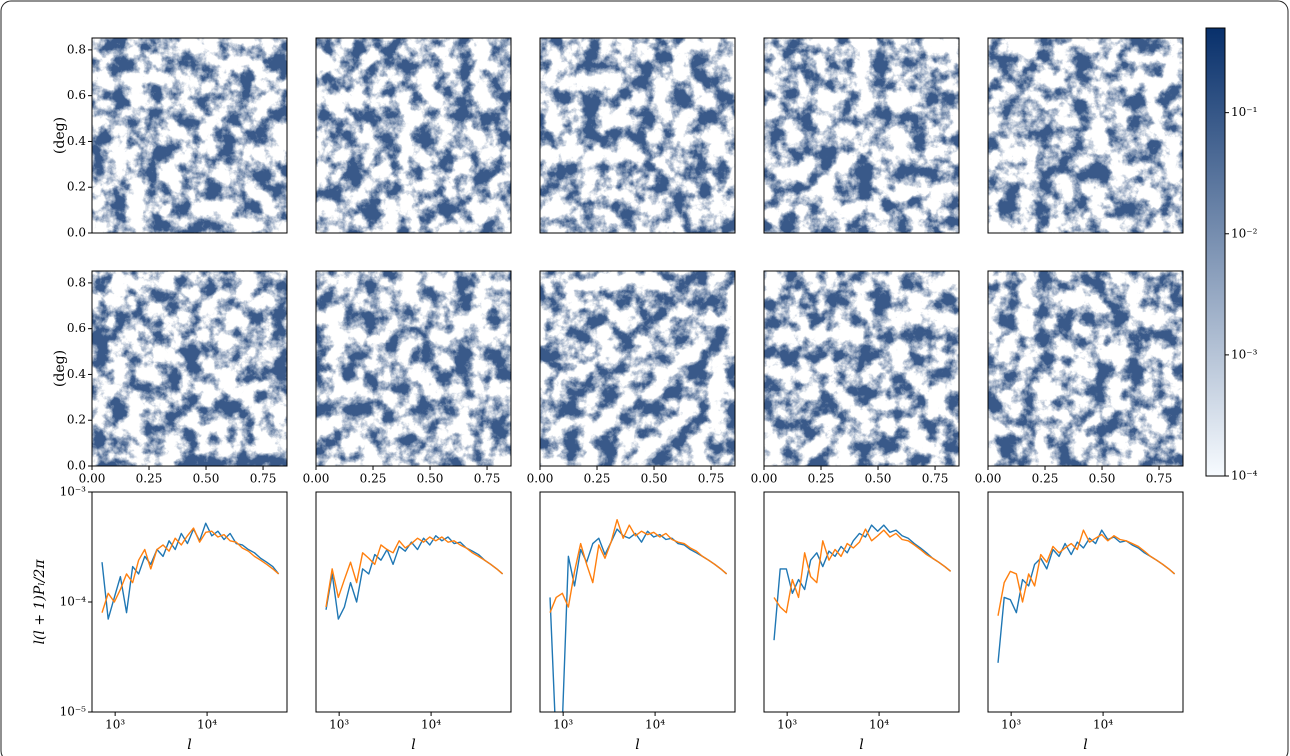 Image resolution: width=1290 pixels, height=756 pixels. What do you see at coordinates (1244, 233) in the screenshot?
I see `colorbar-tick-label: 10⁻²` at bounding box center [1244, 233].